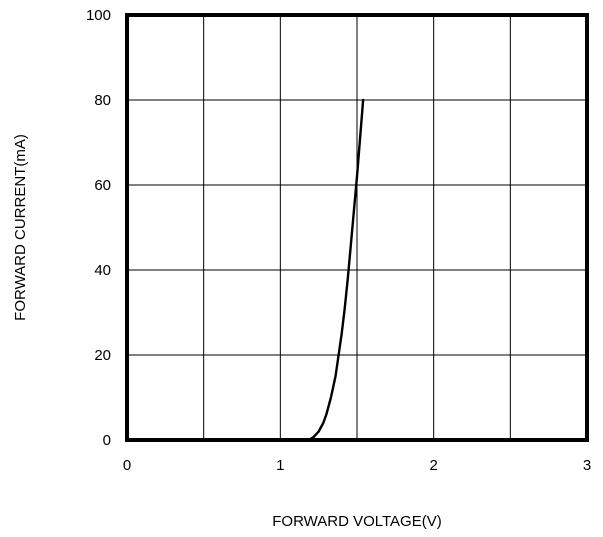 The image size is (603, 537). Describe the element at coordinates (127, 465) in the screenshot. I see `x-tick-label: 0` at that location.